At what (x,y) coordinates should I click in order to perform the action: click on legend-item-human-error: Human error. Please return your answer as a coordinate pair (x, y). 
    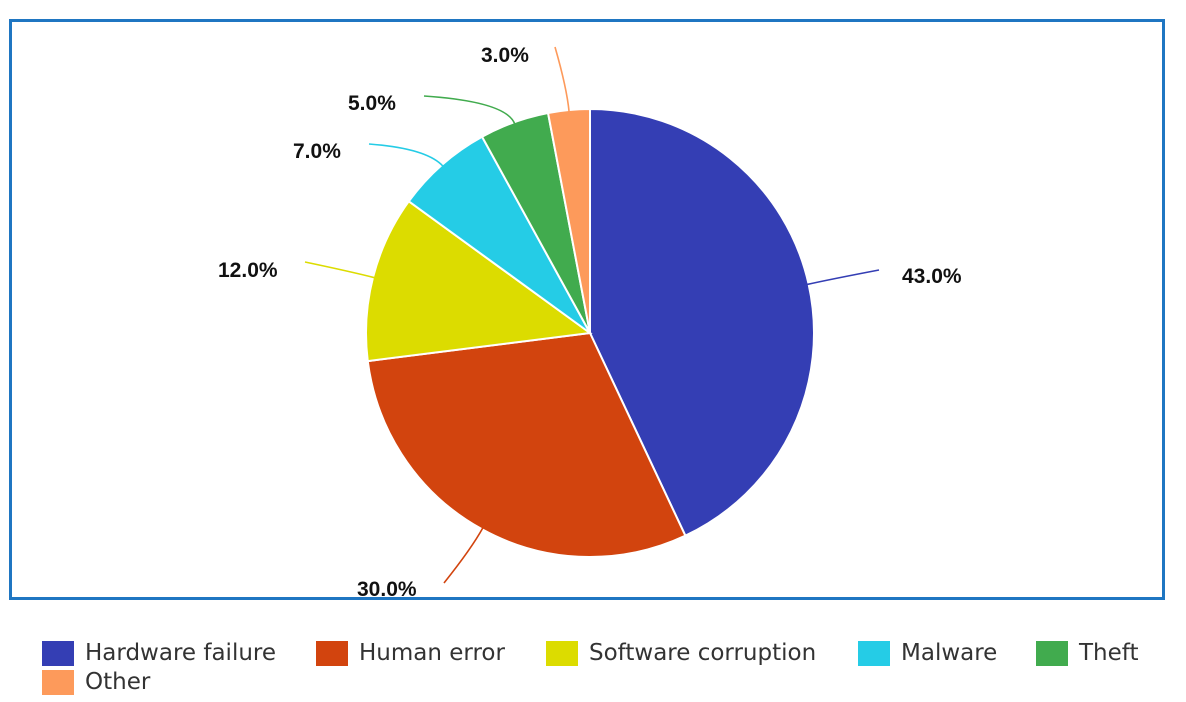
    Looking at the image, I should click on (410, 653).